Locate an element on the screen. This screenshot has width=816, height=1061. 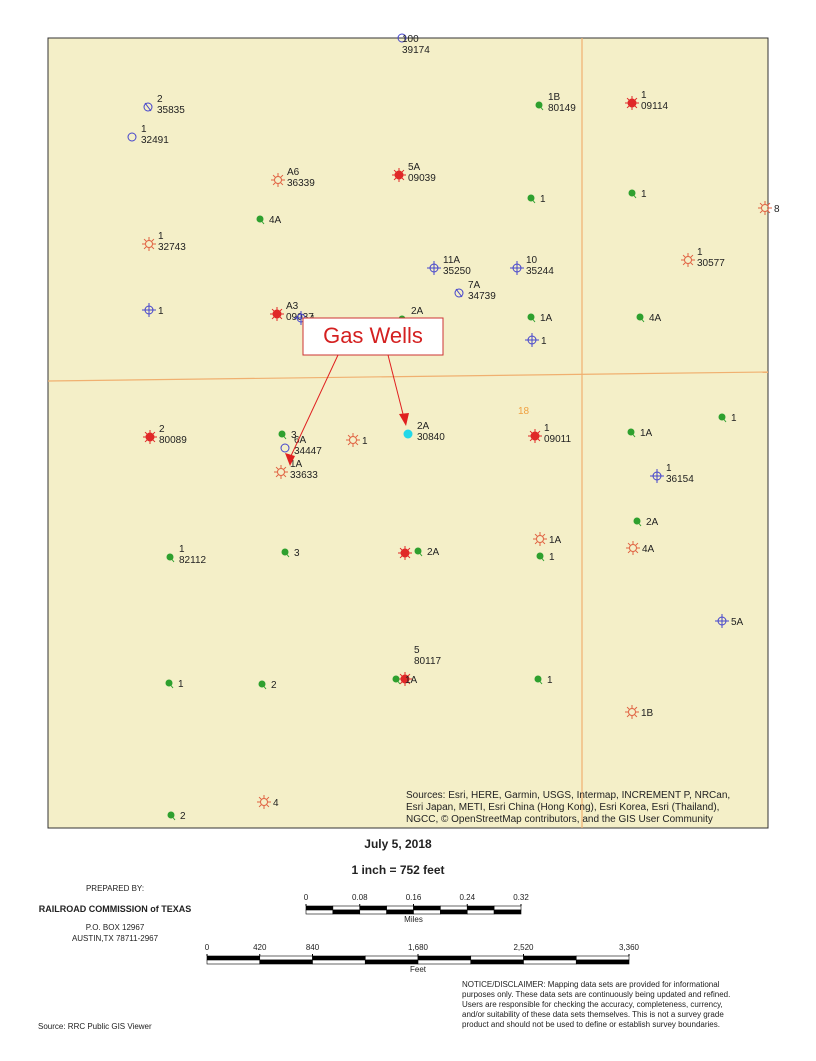
well-label: 10 is located at coordinates (532, 260).